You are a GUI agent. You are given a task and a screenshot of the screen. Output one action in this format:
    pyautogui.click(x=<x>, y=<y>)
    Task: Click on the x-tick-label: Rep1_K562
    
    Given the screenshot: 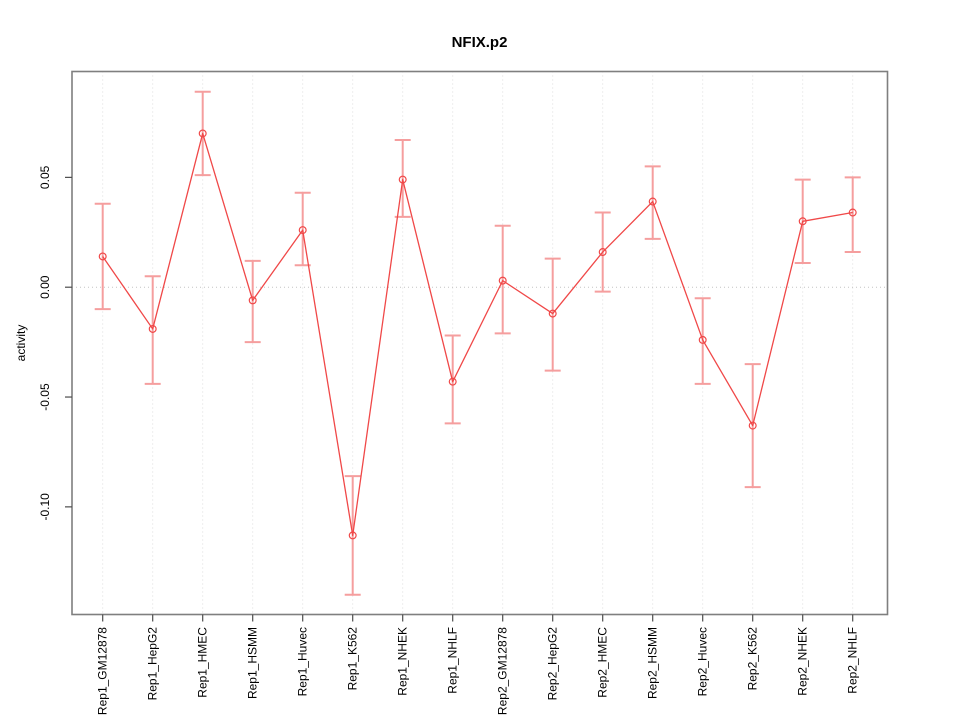 What is the action you would take?
    pyautogui.click(x=353, y=659)
    